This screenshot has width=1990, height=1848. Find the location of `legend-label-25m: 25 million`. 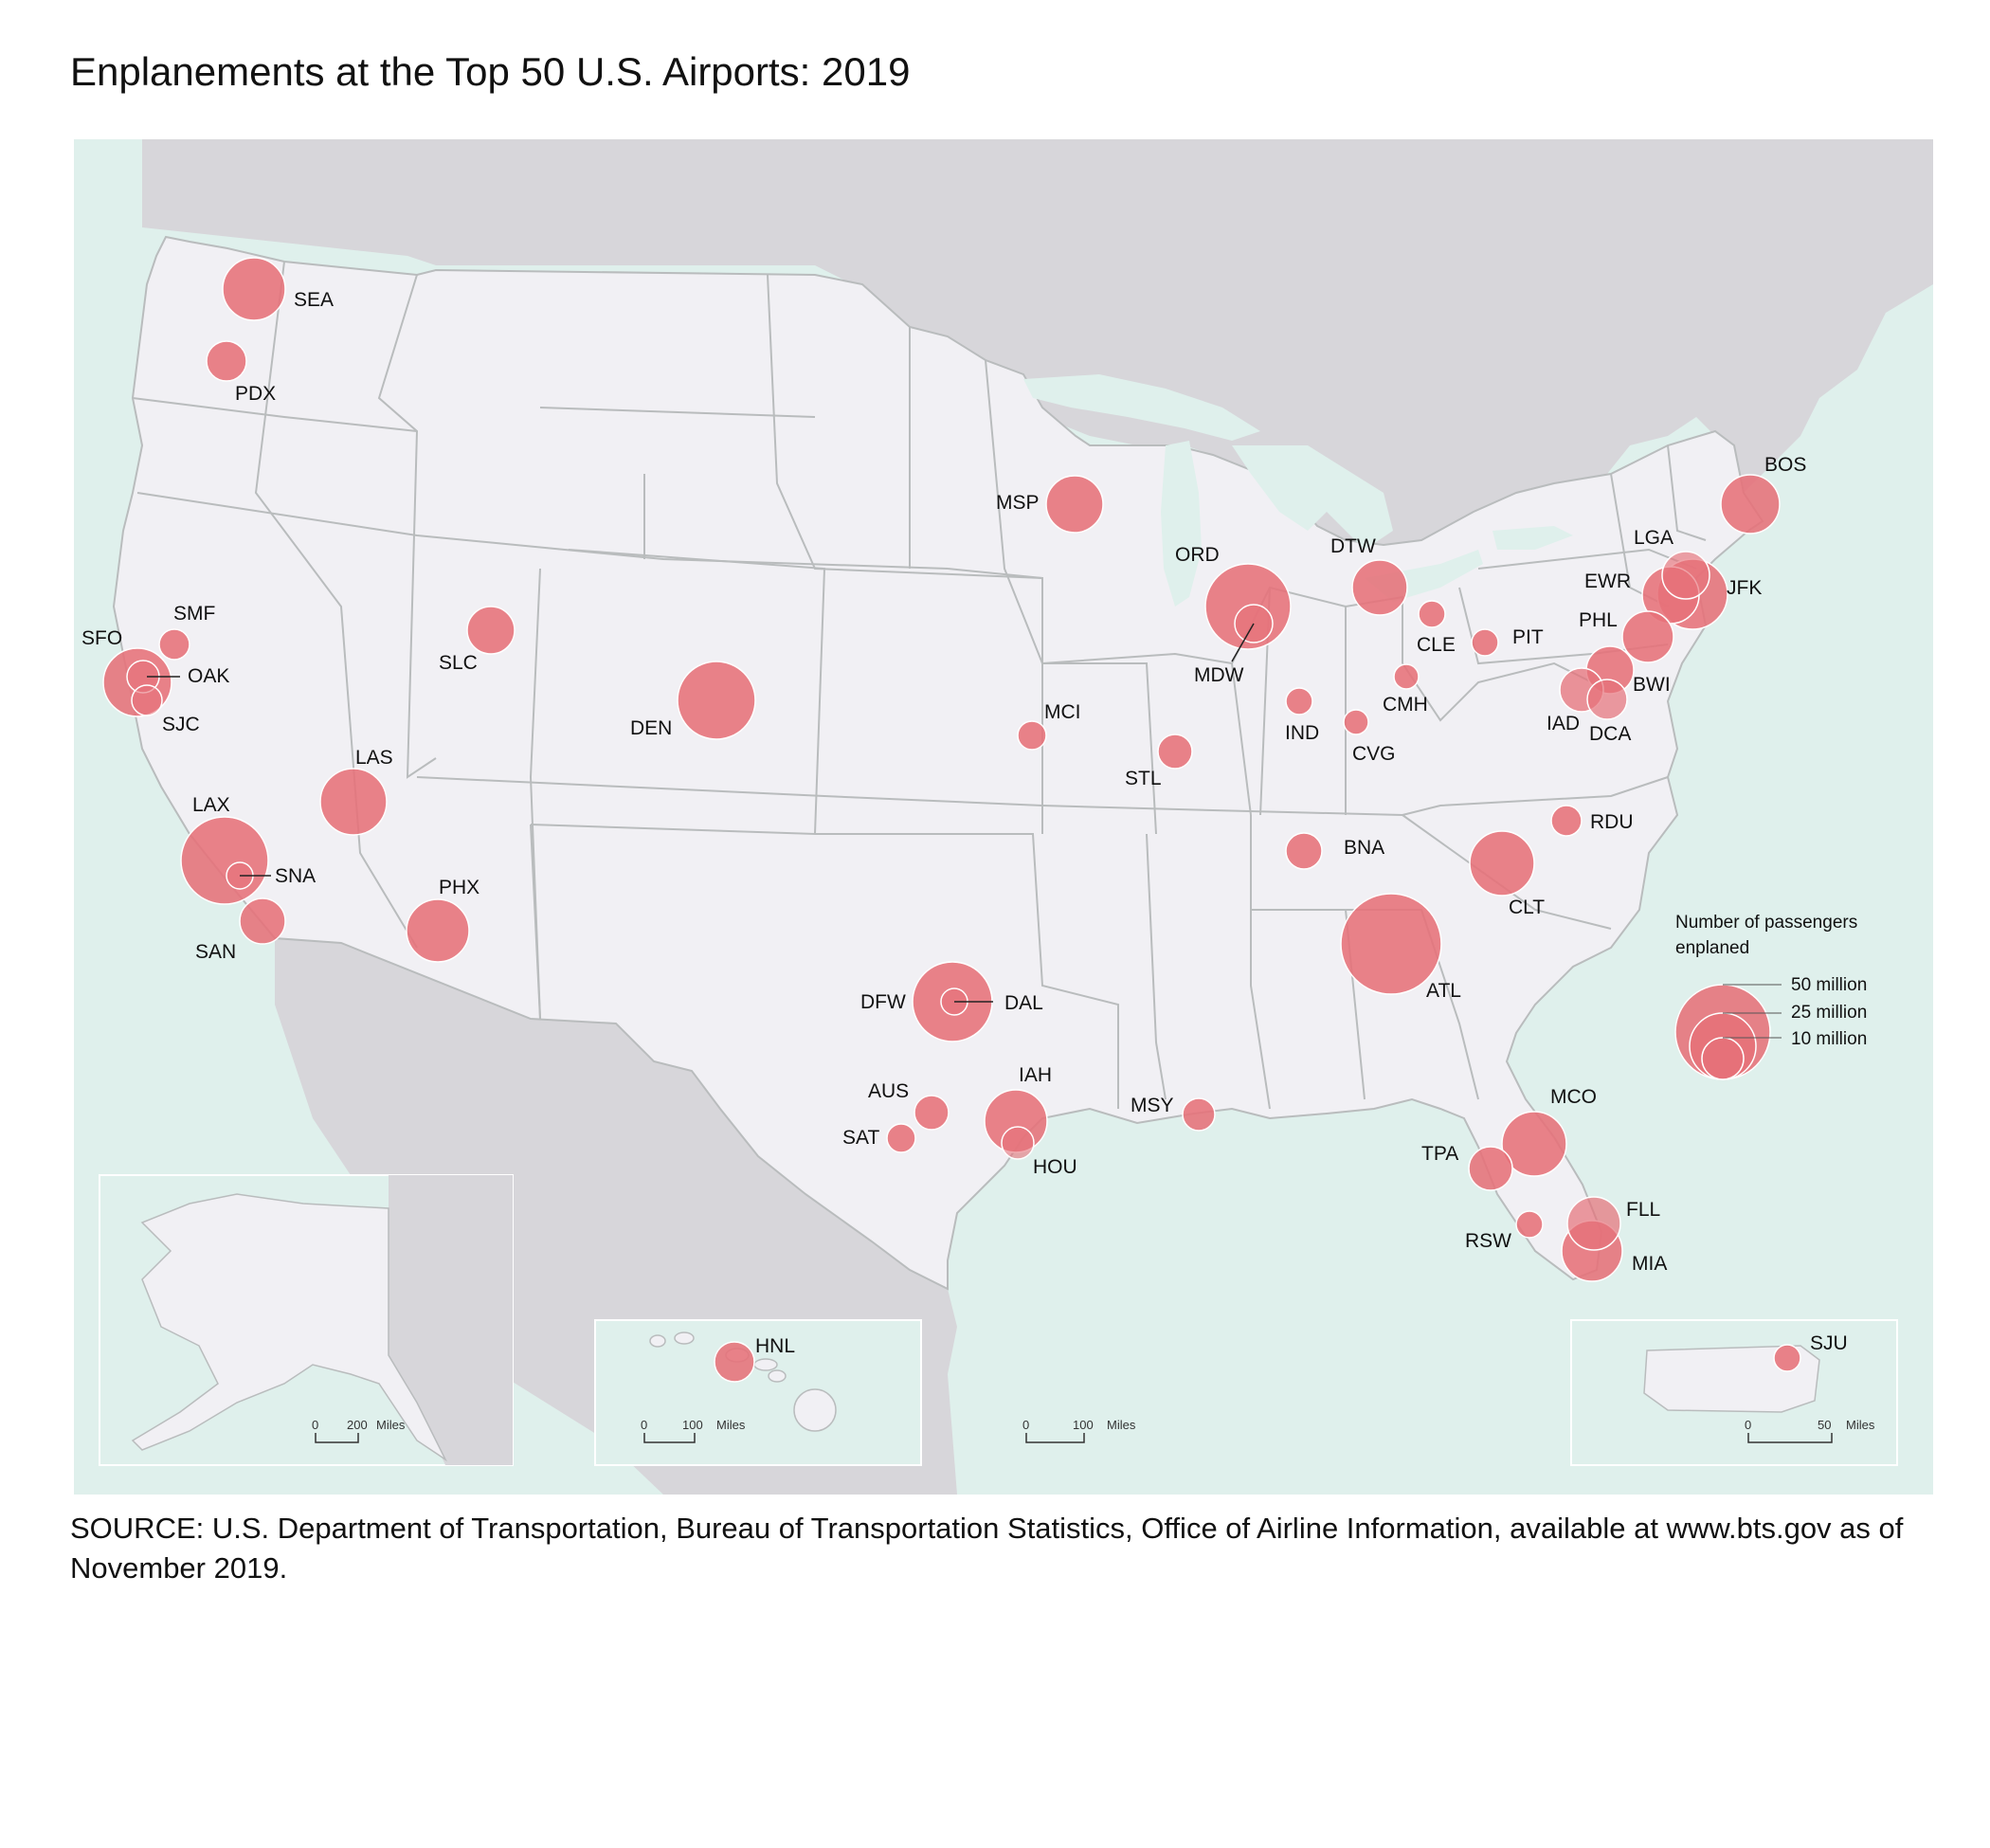

legend-label-25m: 25 million is located at coordinates (1829, 1013).